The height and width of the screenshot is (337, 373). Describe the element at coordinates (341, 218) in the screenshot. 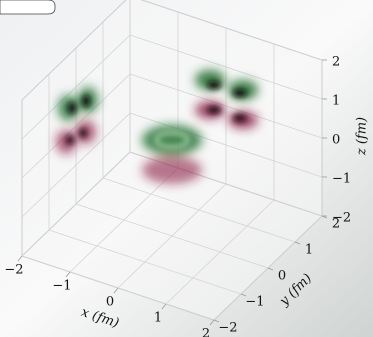

I see `z-tick-label: −2` at that location.